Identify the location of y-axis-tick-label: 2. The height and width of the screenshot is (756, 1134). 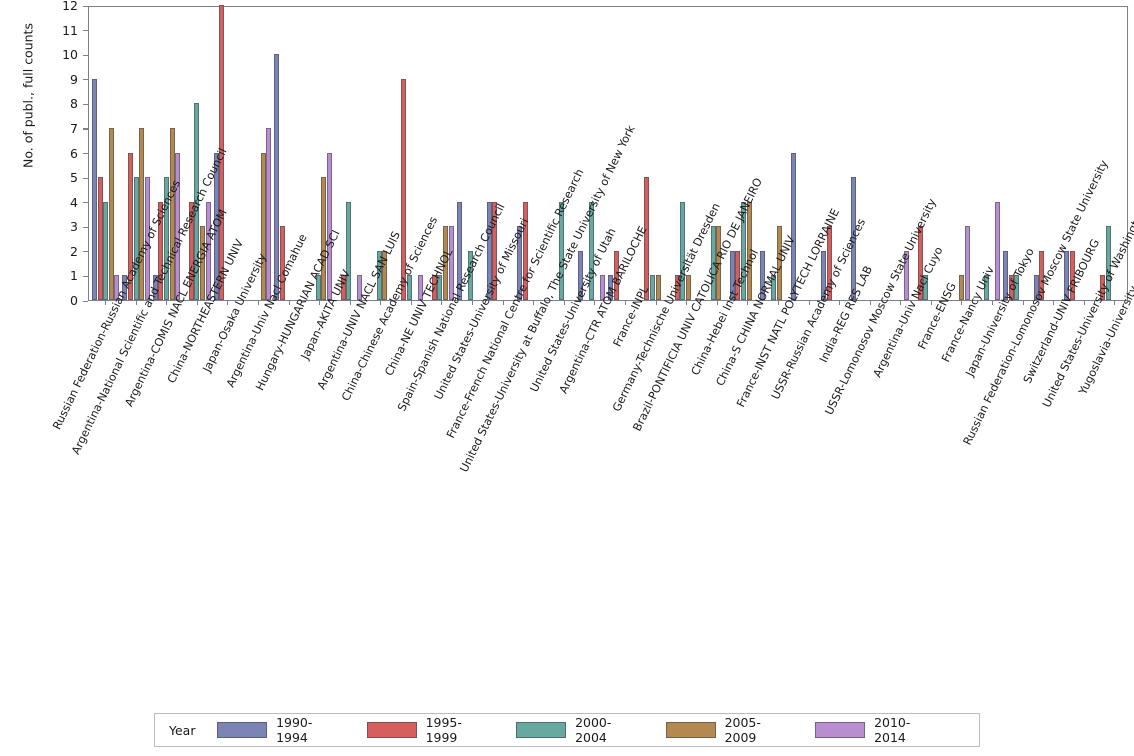
(74, 251).